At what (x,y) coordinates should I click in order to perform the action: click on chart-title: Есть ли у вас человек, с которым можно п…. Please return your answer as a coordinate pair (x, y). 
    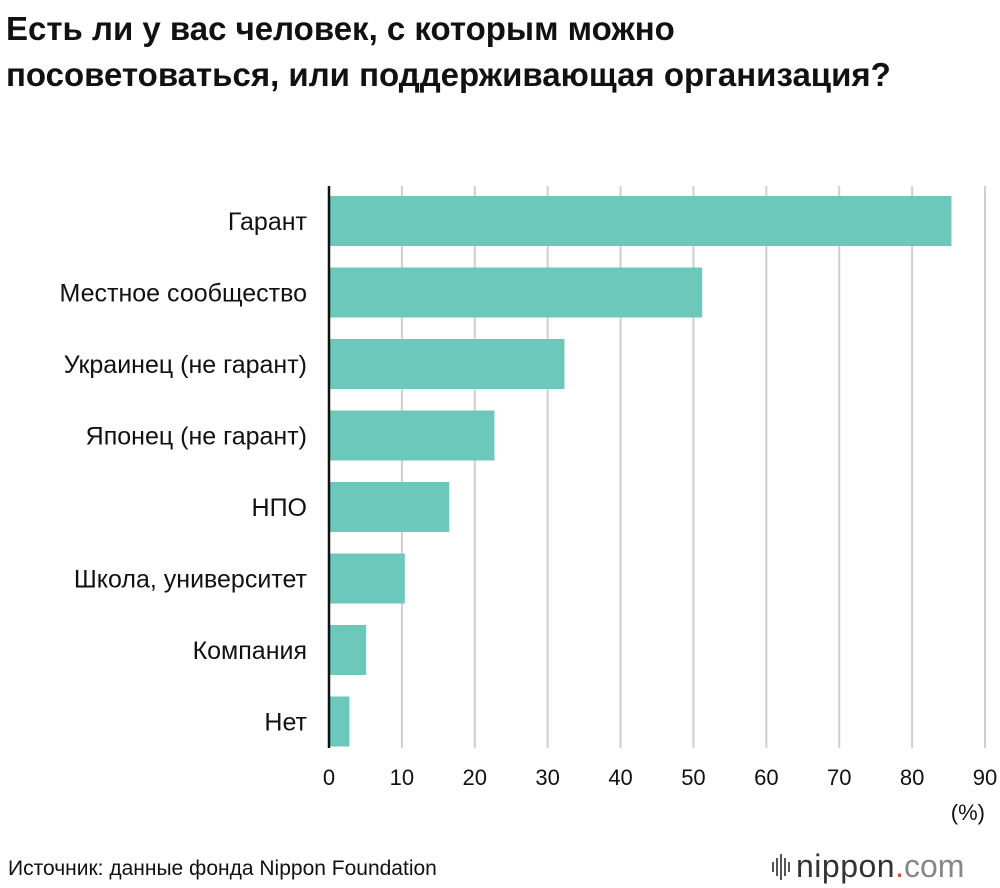
    Looking at the image, I should click on (448, 51).